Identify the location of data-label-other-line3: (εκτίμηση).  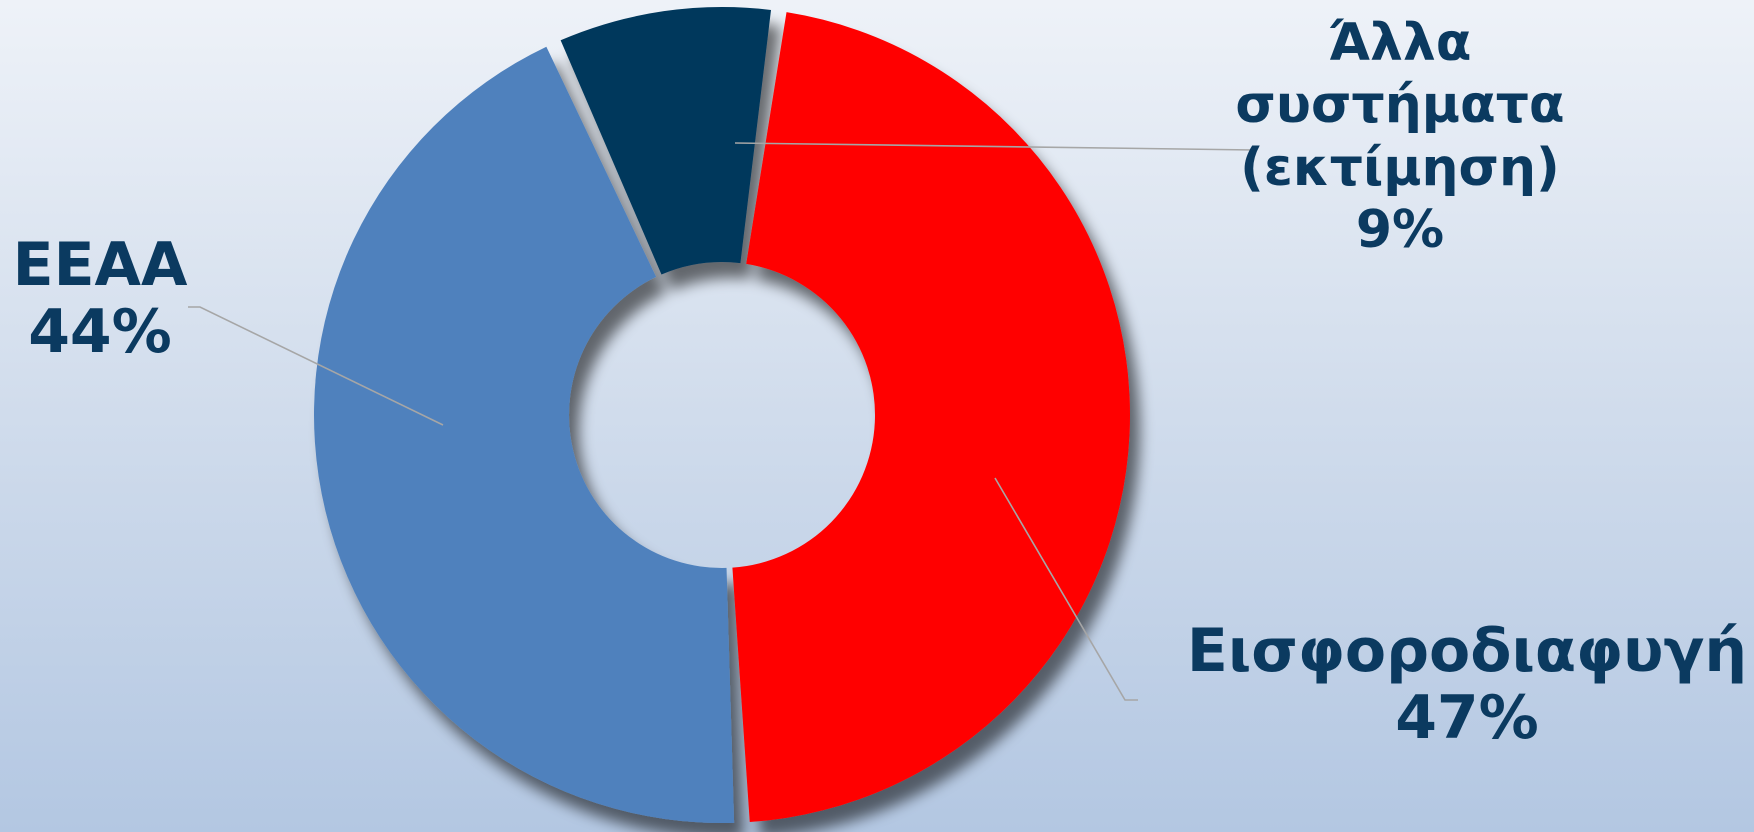
(1400, 167).